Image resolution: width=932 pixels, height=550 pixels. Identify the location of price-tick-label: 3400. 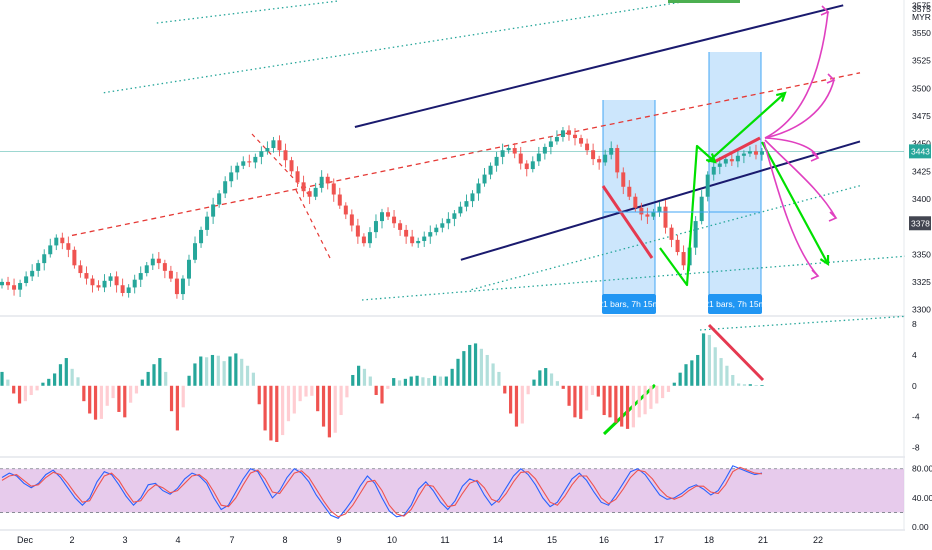
(921, 199).